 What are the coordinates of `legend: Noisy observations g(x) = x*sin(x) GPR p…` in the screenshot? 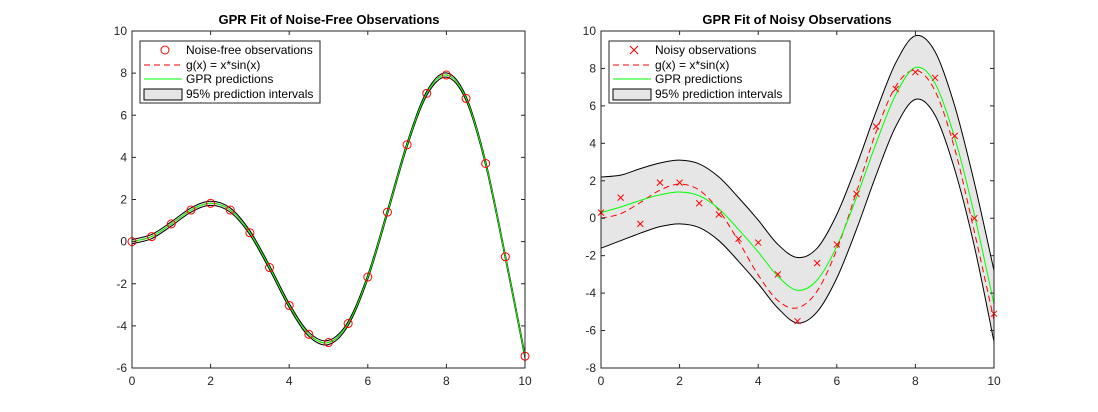 It's located at (699, 72).